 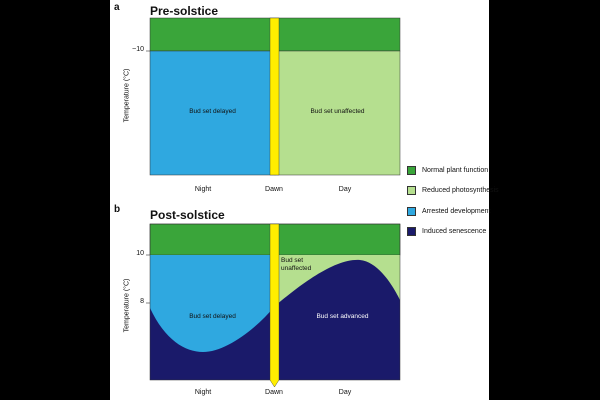 I want to click on legend-label-normal: Normal plant function, so click(x=455, y=170).